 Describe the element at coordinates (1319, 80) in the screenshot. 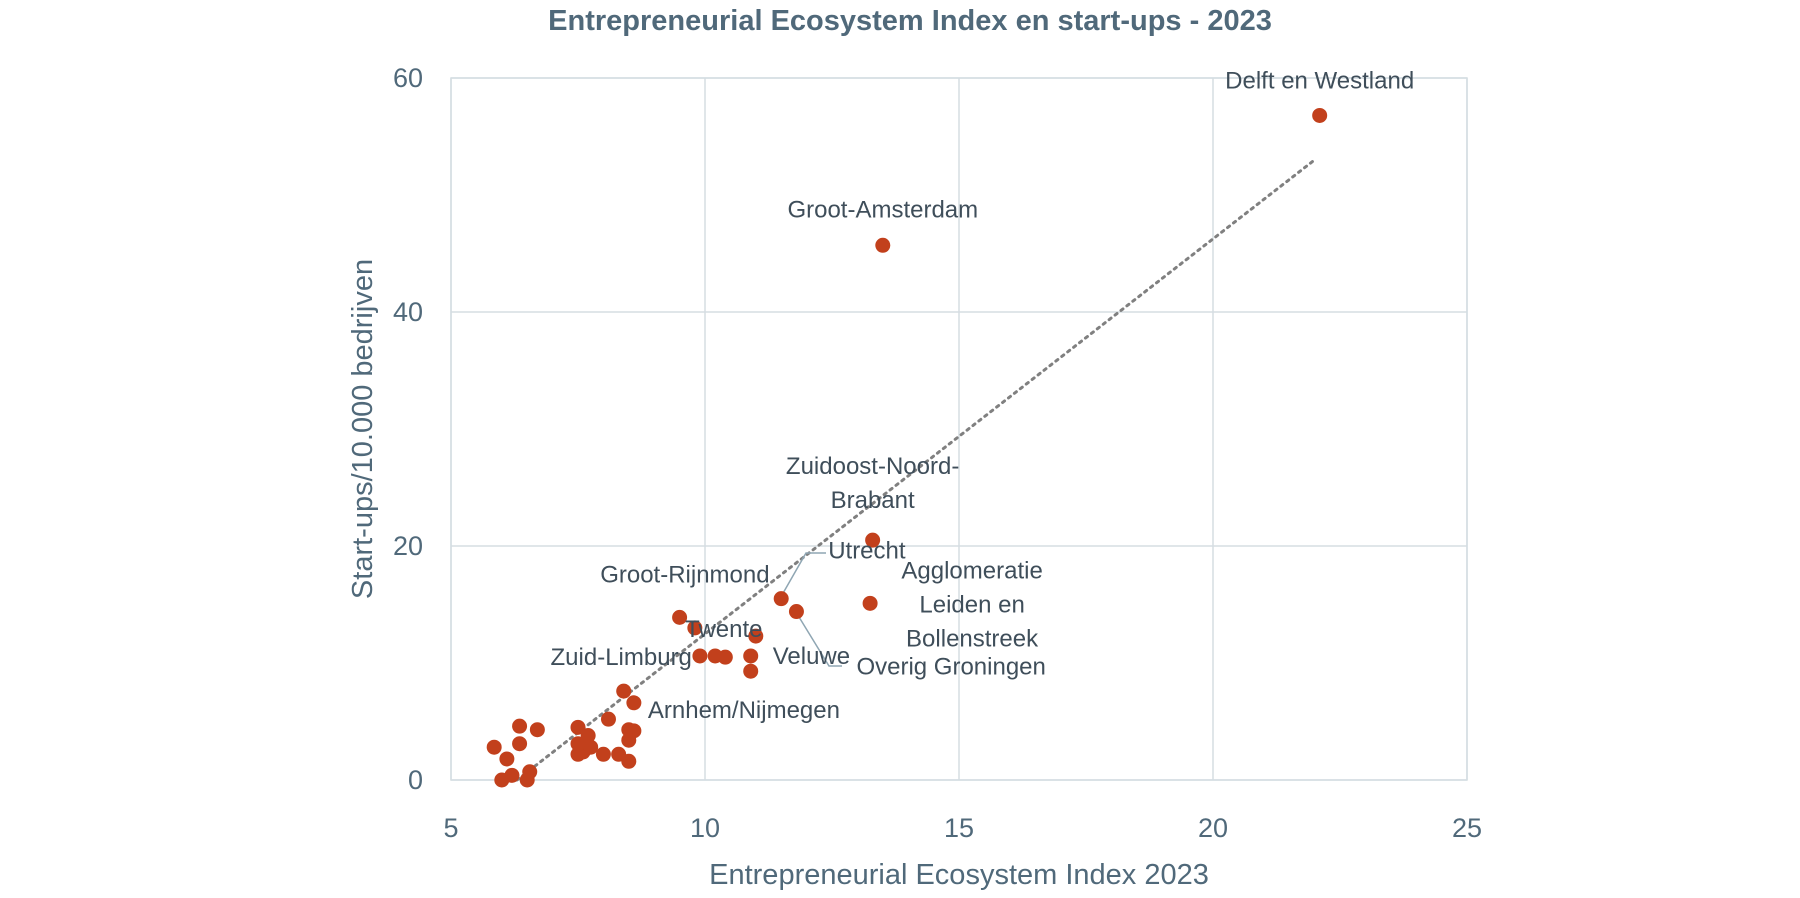

I see `data-label: Delft en Westland` at that location.